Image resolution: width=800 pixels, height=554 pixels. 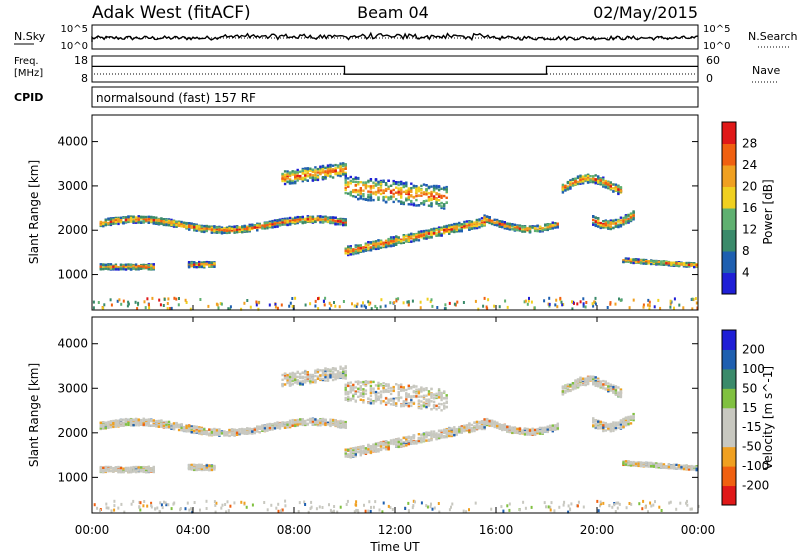 What do you see at coordinates (72, 230) in the screenshot?
I see `range-tick-label: 2000` at bounding box center [72, 230].